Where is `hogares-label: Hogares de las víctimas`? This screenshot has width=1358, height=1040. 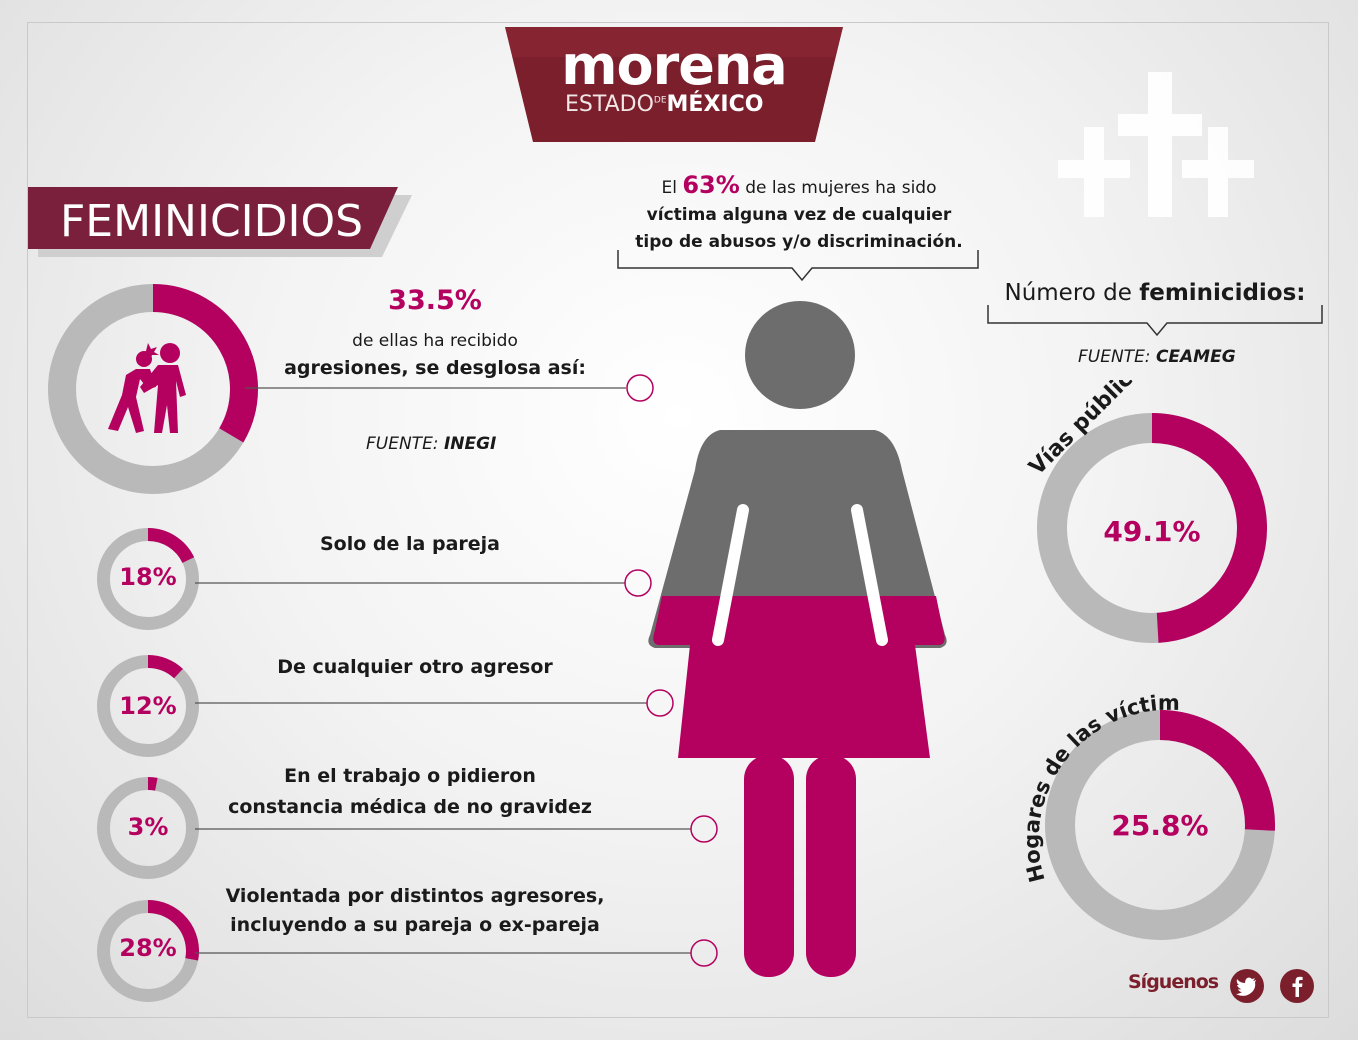
hogares-label: Hogares de las víctimas is located at coordinates (1092, 777).